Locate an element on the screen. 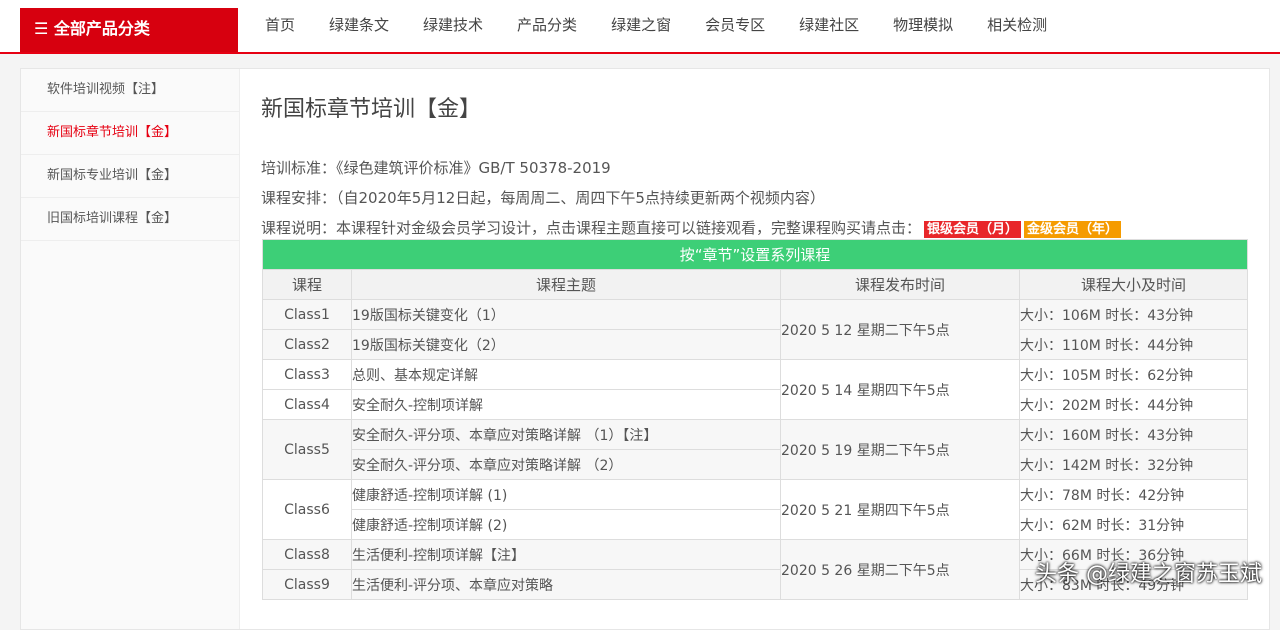  info-text: （自2020年5月12日起，每周周二、周四下午5点持续更新两个视频内容） is located at coordinates (580, 198).